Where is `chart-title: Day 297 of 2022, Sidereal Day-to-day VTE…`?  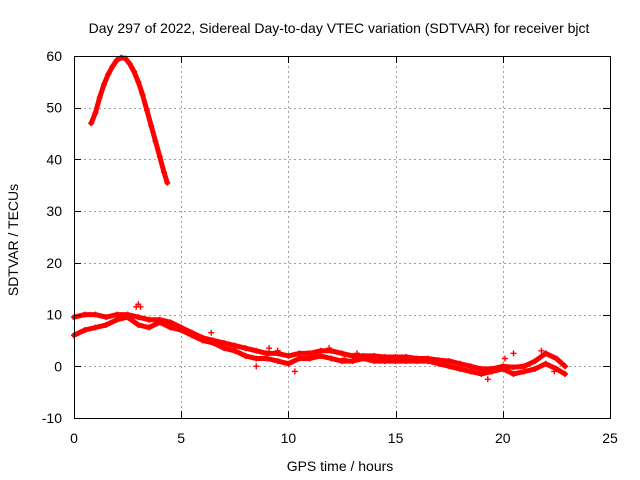
chart-title: Day 297 of 2022, Sidereal Day-to-day VTE… is located at coordinates (339, 28).